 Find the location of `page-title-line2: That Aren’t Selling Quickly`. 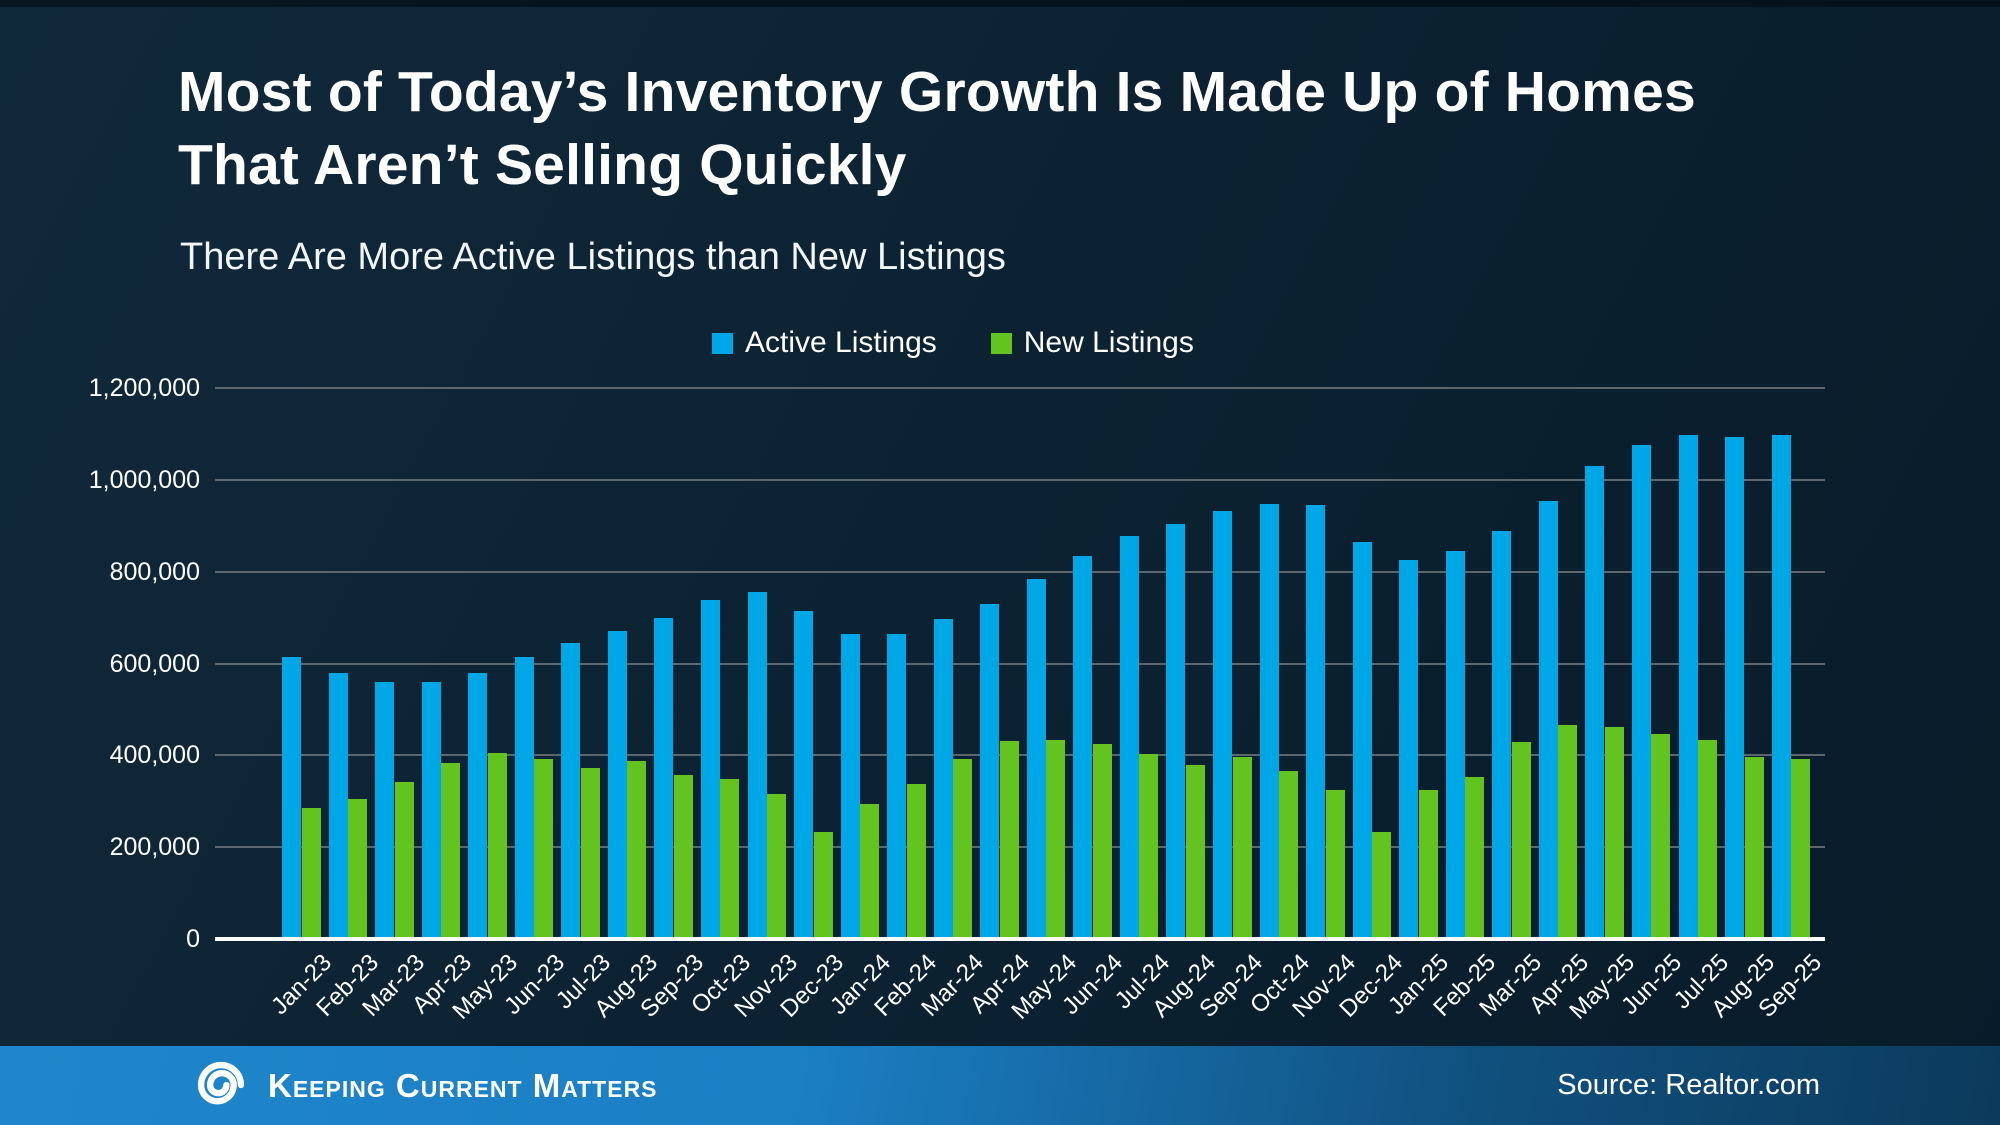

page-title-line2: That Aren’t Selling Quickly is located at coordinates (542, 164).